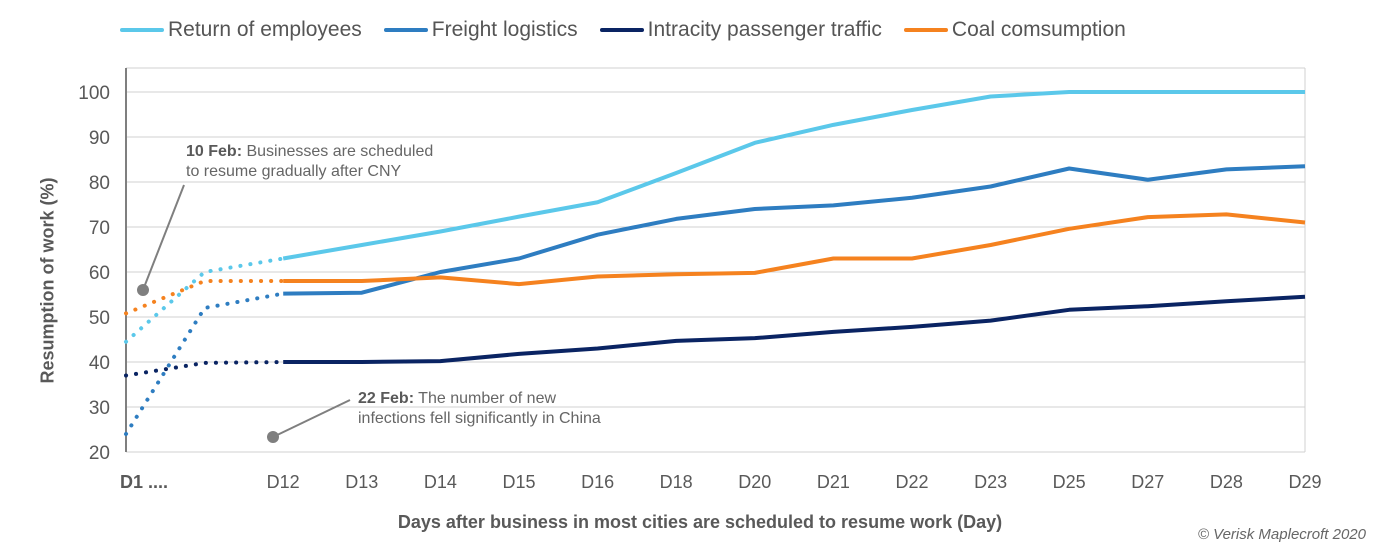 Image resolution: width=1380 pixels, height=546 pixels. Describe the element at coordinates (518, 482) in the screenshot. I see `x-tick-label: D15` at that location.